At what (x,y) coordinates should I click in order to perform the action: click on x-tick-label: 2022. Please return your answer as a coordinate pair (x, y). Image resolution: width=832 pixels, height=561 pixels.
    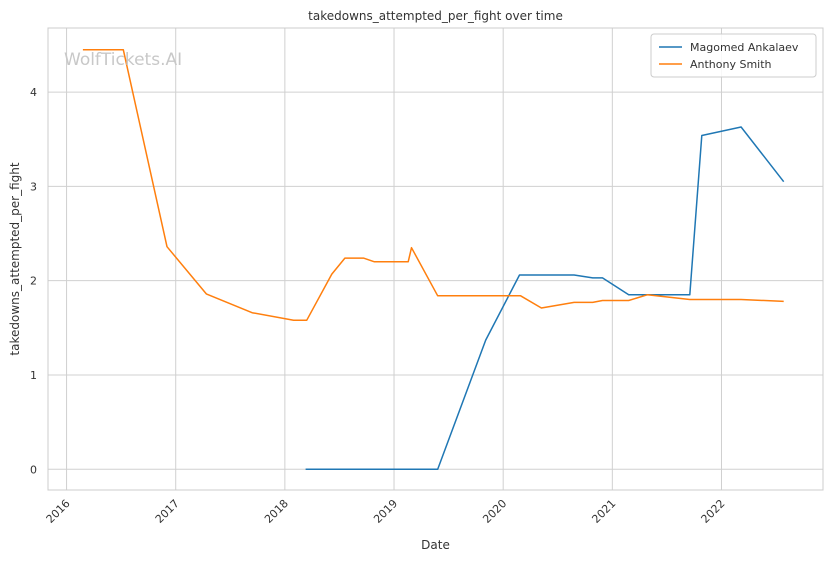
    Looking at the image, I should click on (713, 511).